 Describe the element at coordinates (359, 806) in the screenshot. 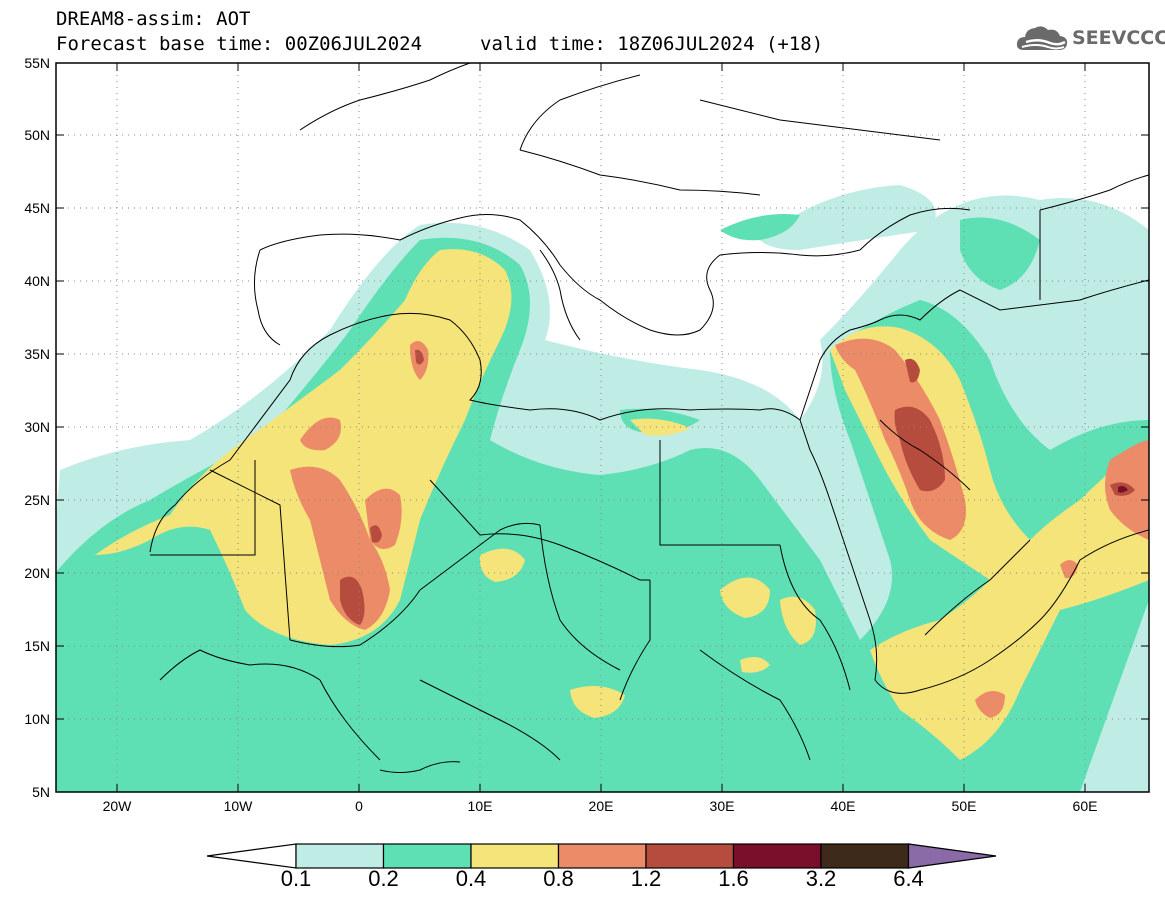

I see `lon-label: 0` at that location.